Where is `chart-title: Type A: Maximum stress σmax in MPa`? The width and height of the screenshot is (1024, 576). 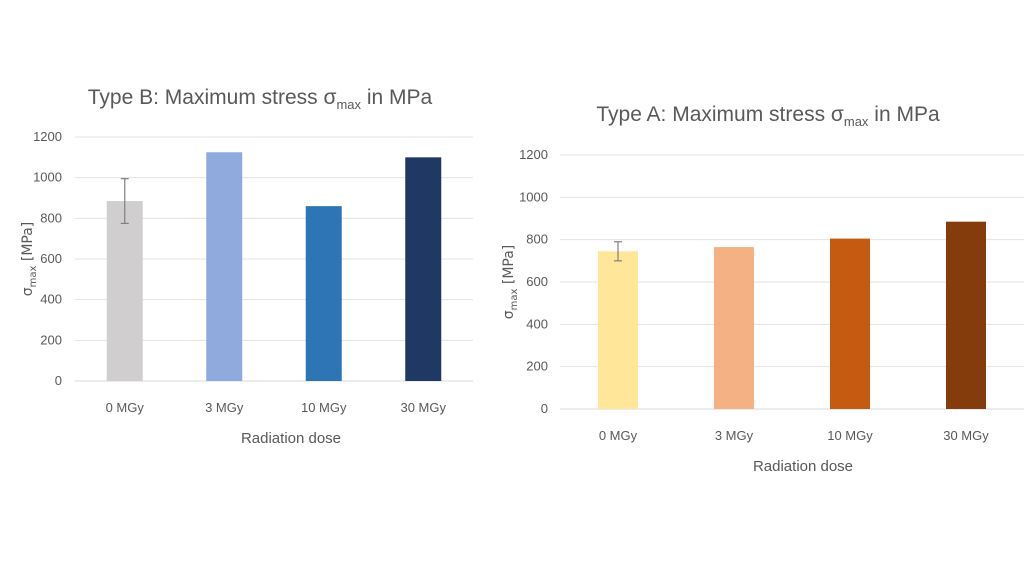
chart-title: Type A: Maximum stress σmax in MPa is located at coordinates (768, 116).